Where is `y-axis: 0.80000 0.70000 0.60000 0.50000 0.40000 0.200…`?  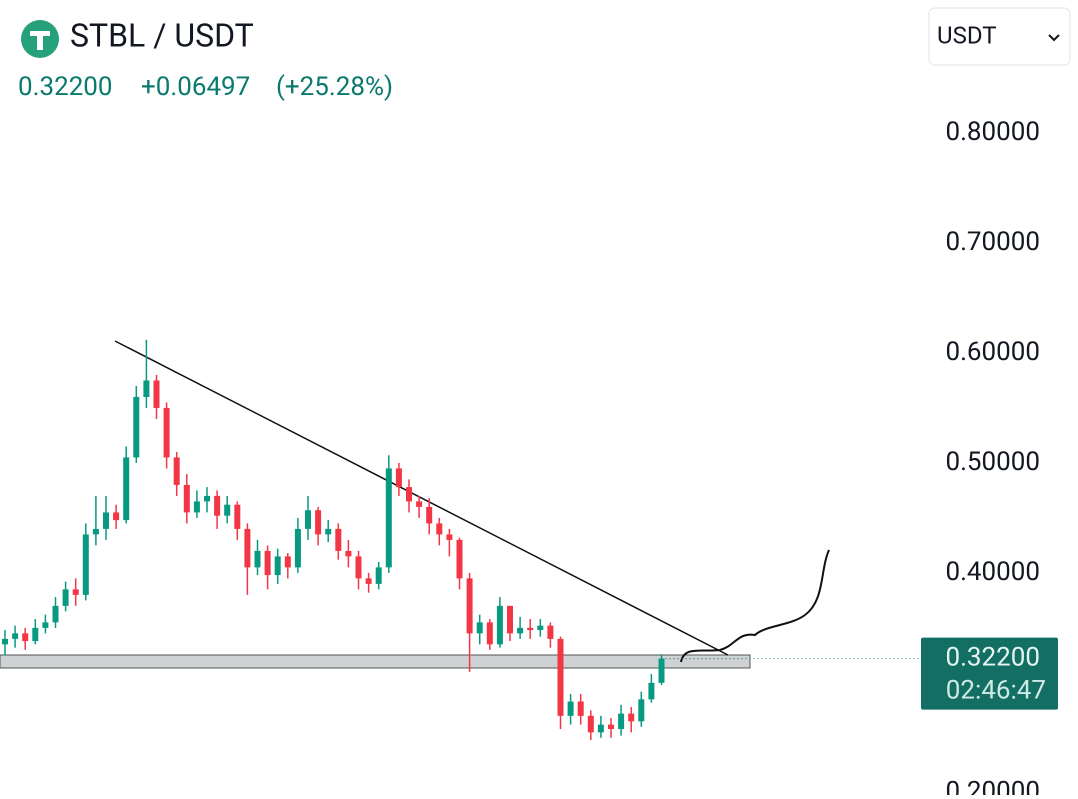
y-axis: 0.80000 0.70000 0.60000 0.50000 0.40000 0.200… is located at coordinates (989, 458).